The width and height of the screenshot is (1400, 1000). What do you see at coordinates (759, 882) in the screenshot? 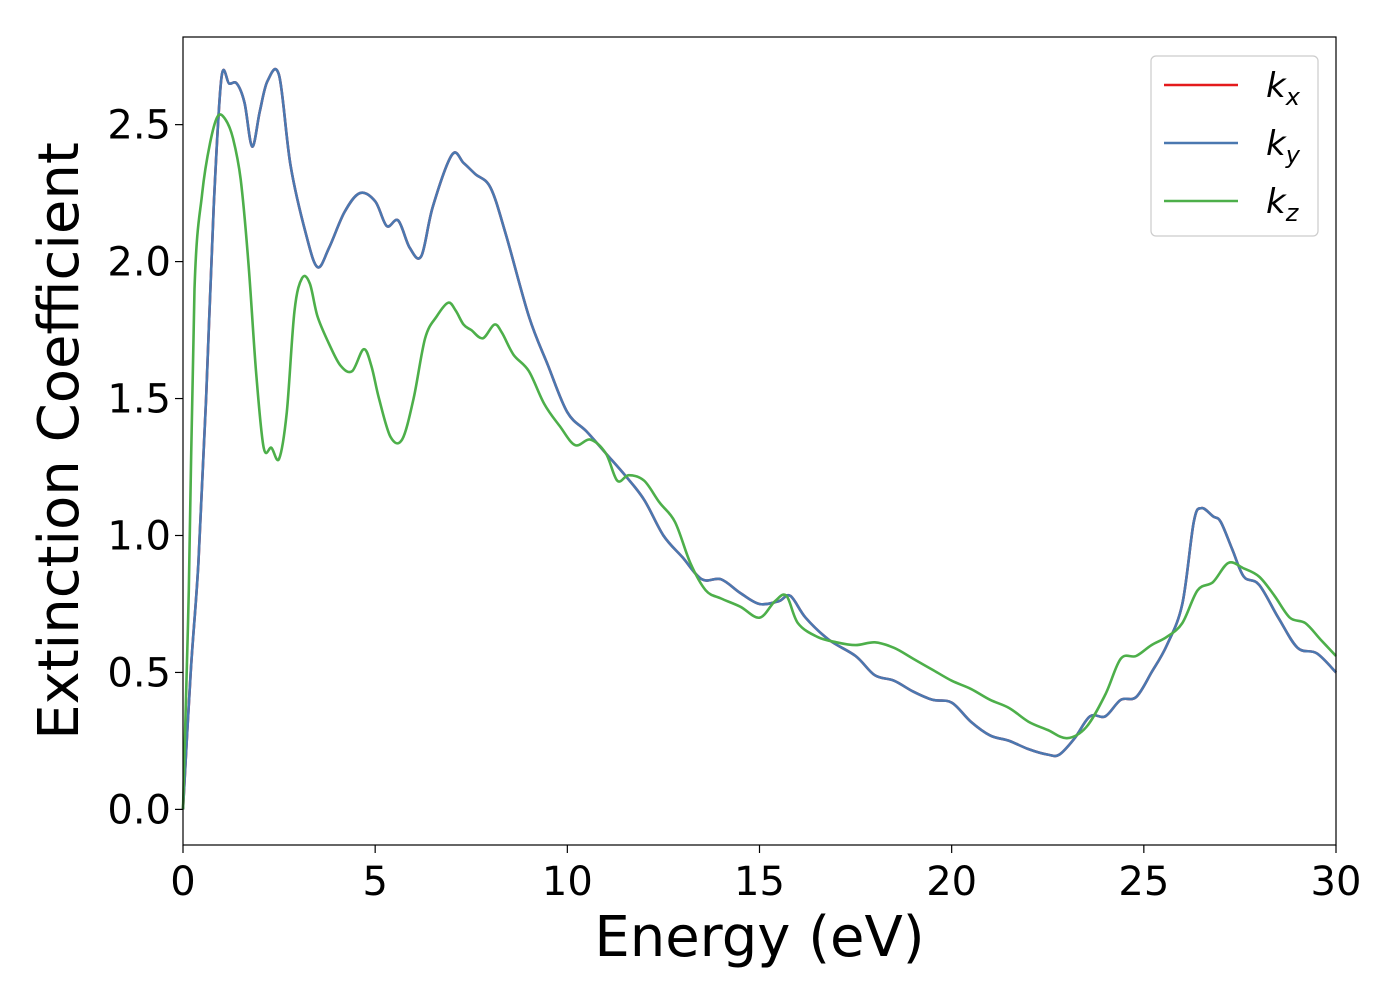
I see `x-tick-label: 15` at bounding box center [759, 882].